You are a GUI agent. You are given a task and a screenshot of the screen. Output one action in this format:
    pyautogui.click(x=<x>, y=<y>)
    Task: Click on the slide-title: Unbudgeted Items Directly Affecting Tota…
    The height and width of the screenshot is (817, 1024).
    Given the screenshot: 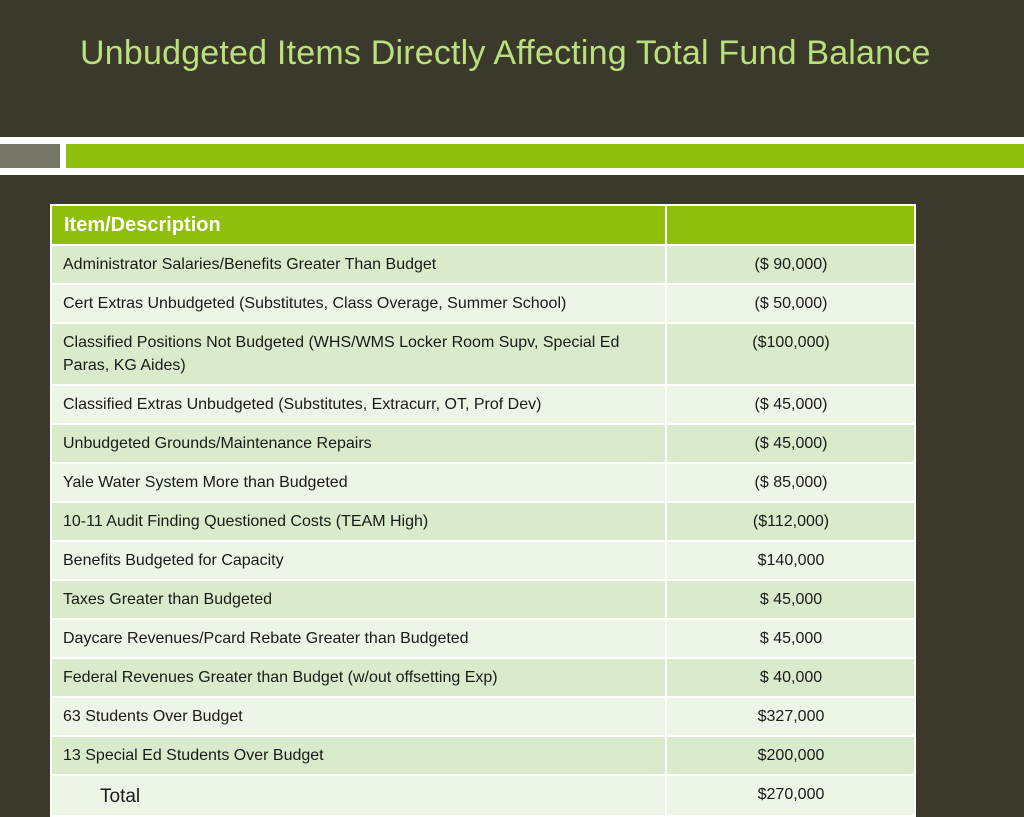 What is the action you would take?
    pyautogui.click(x=505, y=53)
    